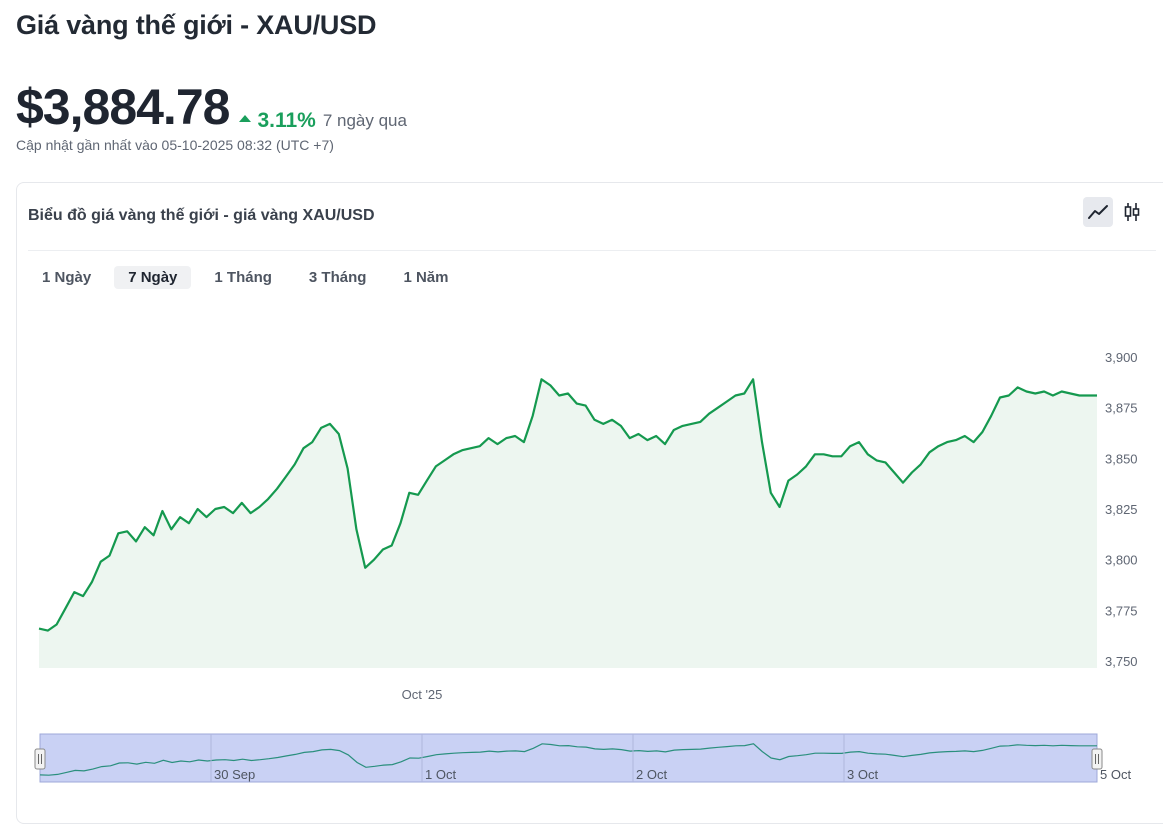 The image size is (1163, 824). What do you see at coordinates (1115, 774) in the screenshot?
I see `navigator-label: 5 Oct` at bounding box center [1115, 774].